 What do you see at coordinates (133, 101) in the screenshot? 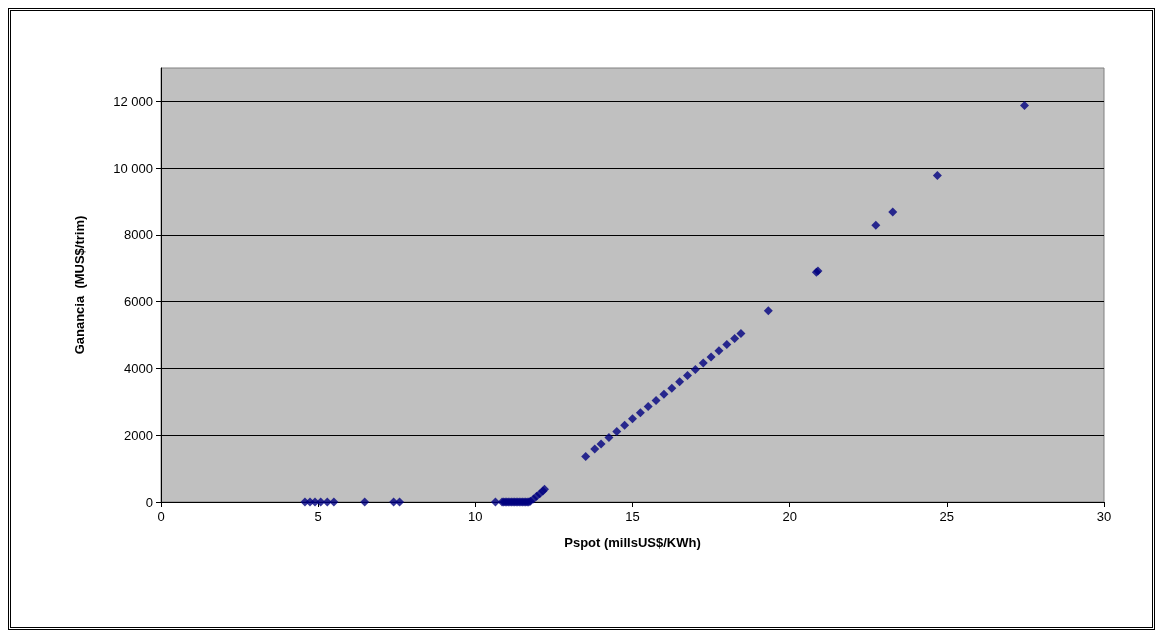
I see `y-tick-label: 12 000` at bounding box center [133, 101].